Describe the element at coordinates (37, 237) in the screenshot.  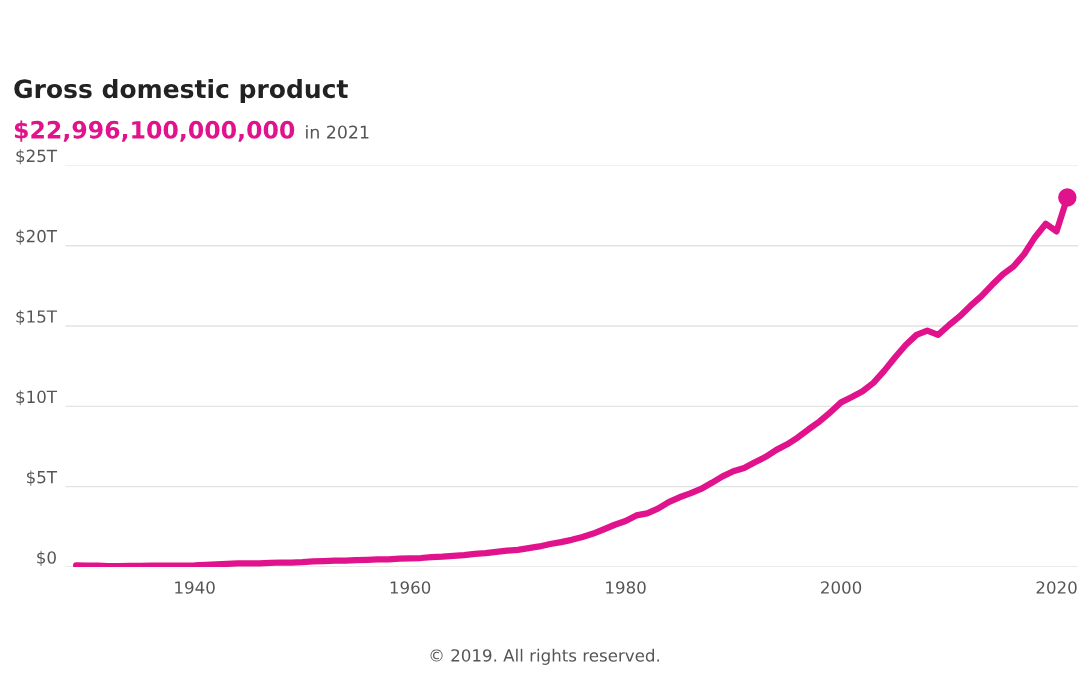
I see `y-tick-label: $20T` at that location.